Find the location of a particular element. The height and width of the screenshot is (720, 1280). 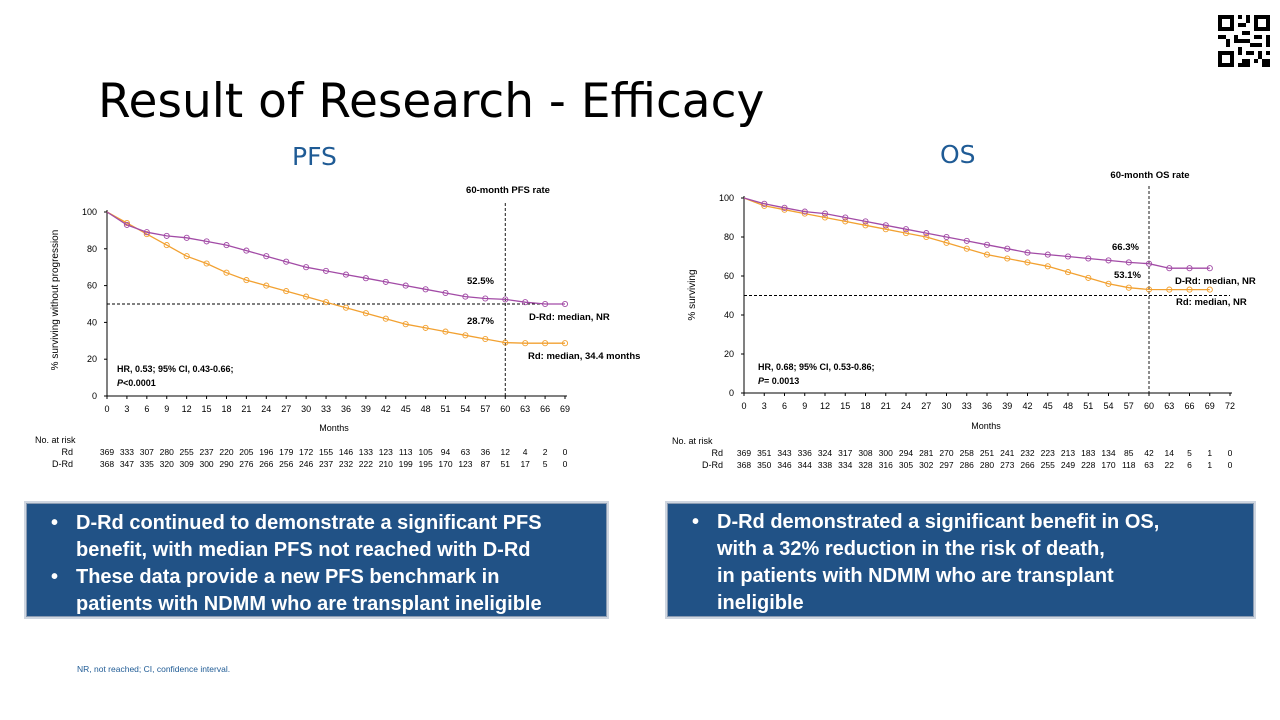

risk-cell: 241 is located at coordinates (1007, 453).